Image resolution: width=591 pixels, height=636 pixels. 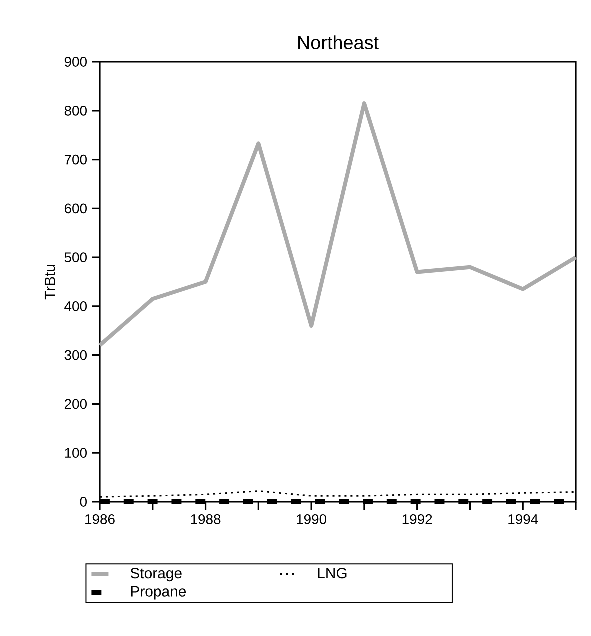 What do you see at coordinates (75, 257) in the screenshot?
I see `y-tick-label: 500` at bounding box center [75, 257].